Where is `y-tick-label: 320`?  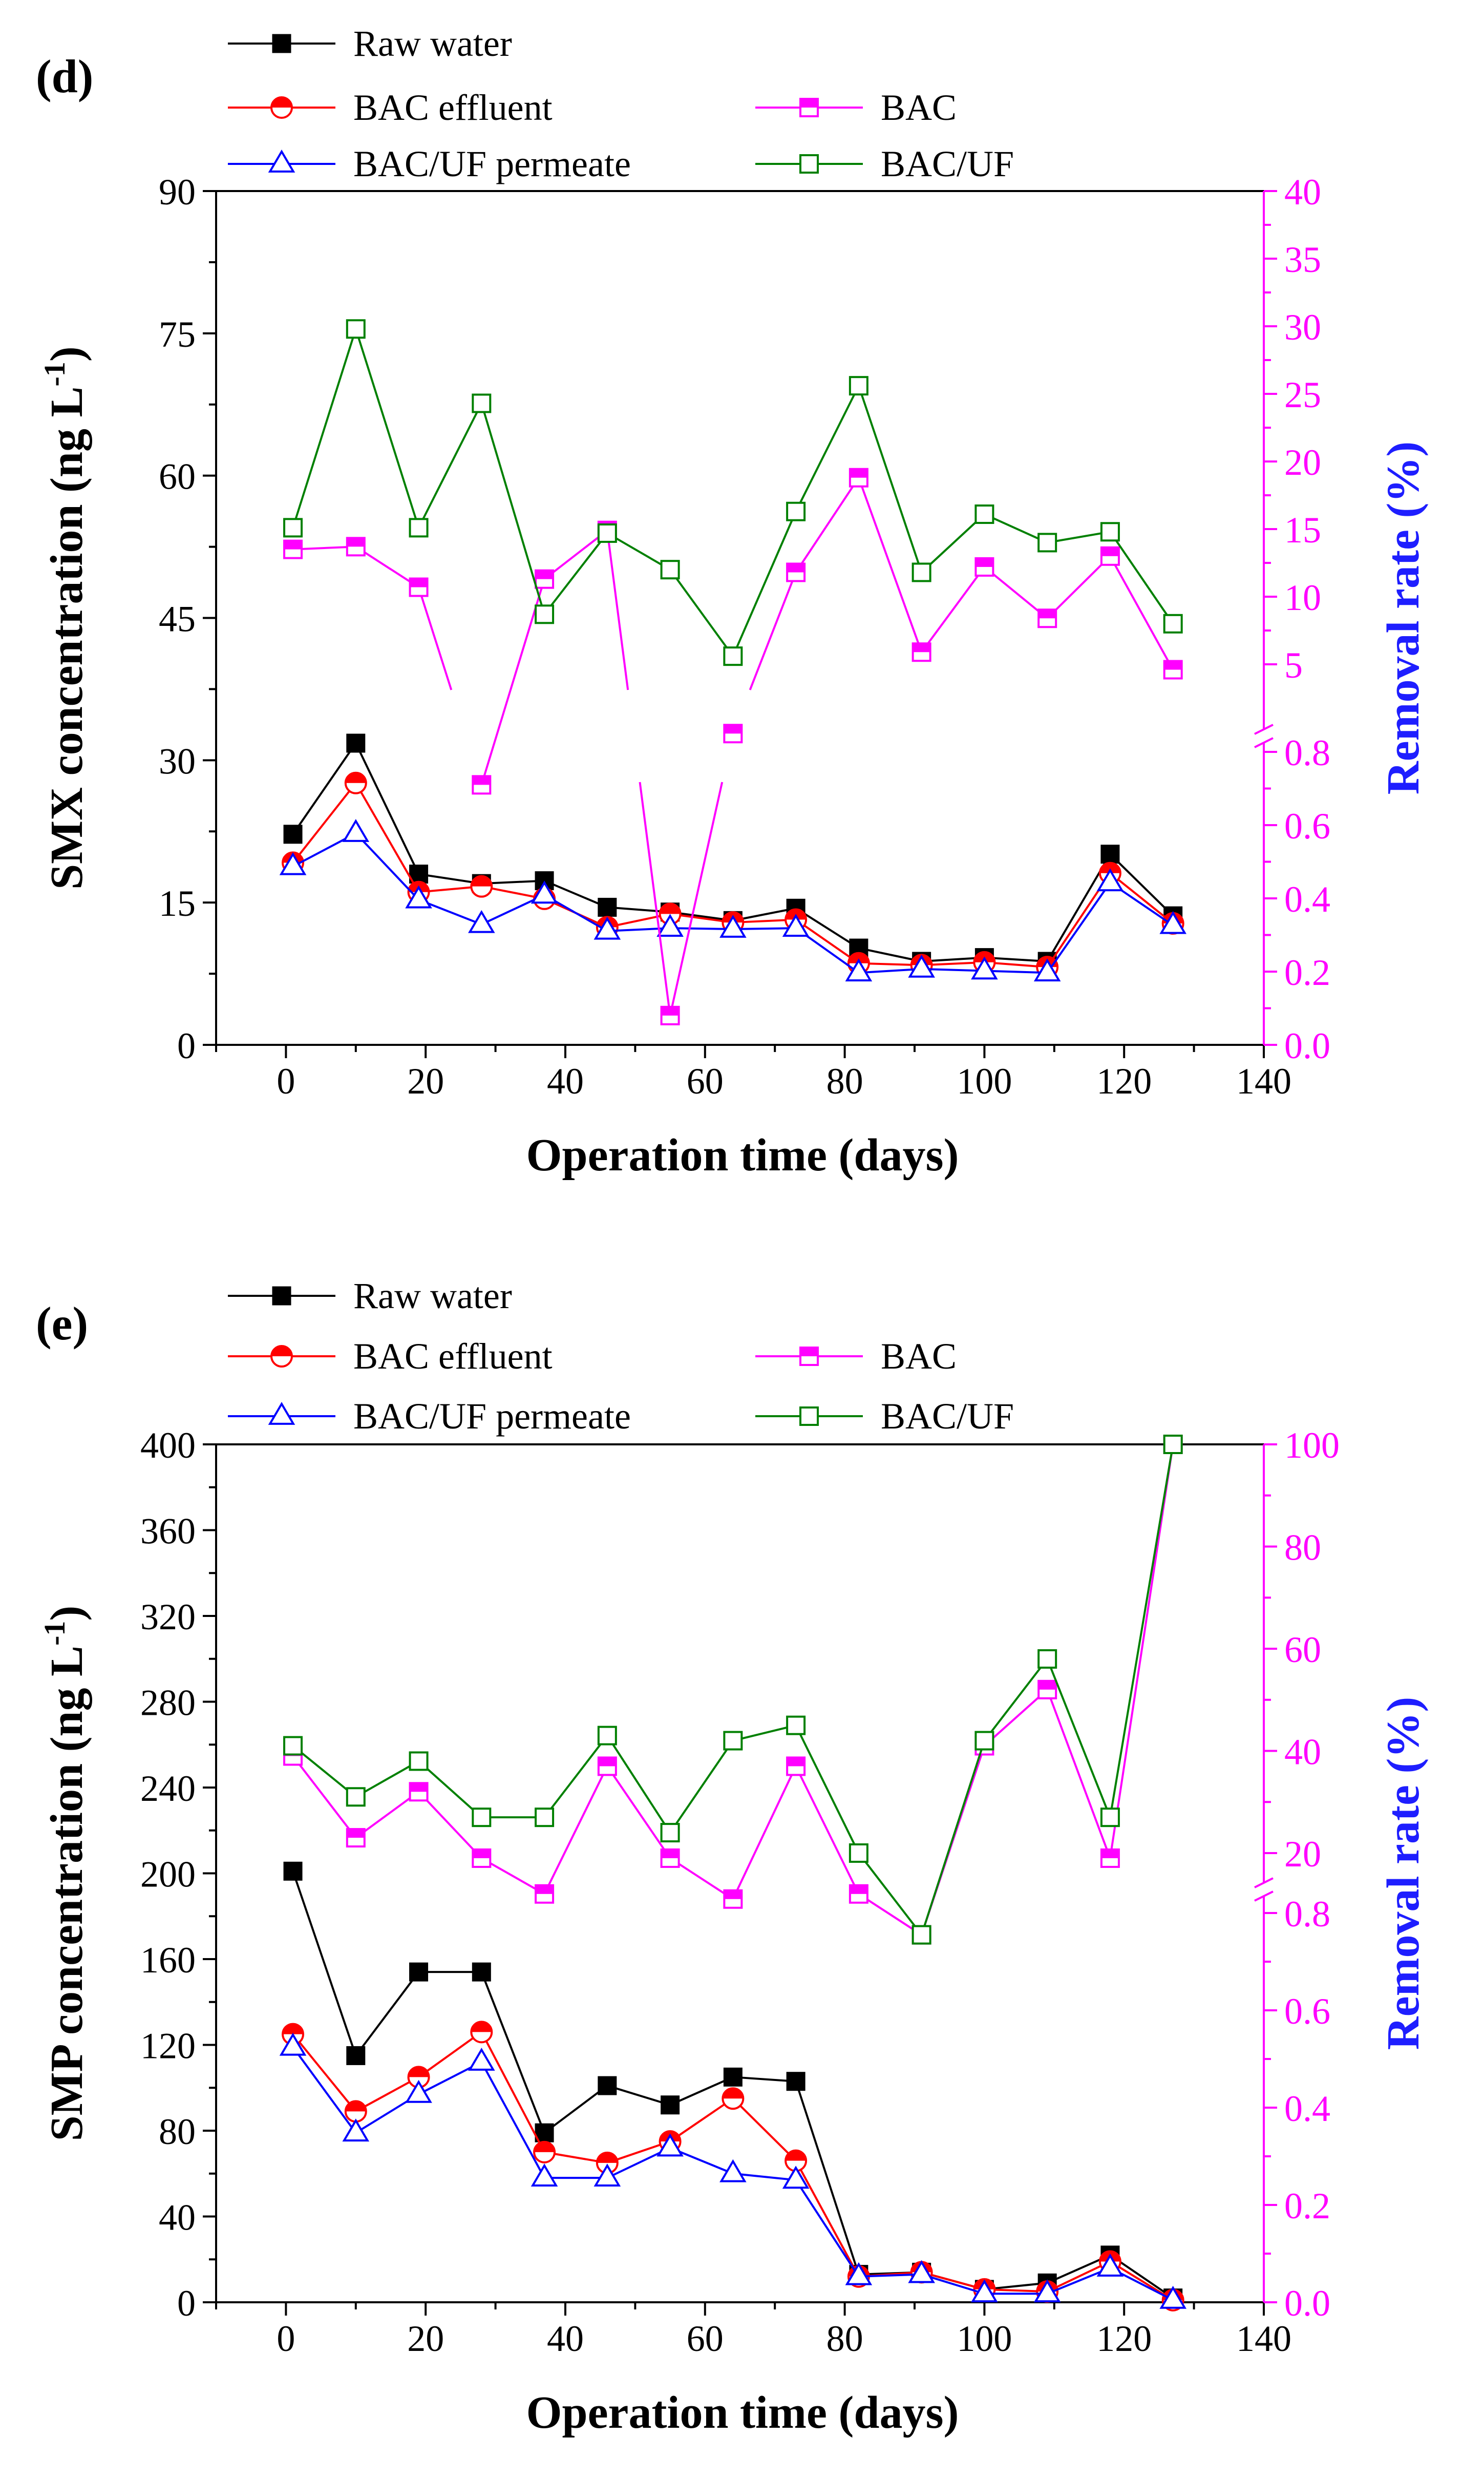
y-tick-label: 320 is located at coordinates (168, 1616).